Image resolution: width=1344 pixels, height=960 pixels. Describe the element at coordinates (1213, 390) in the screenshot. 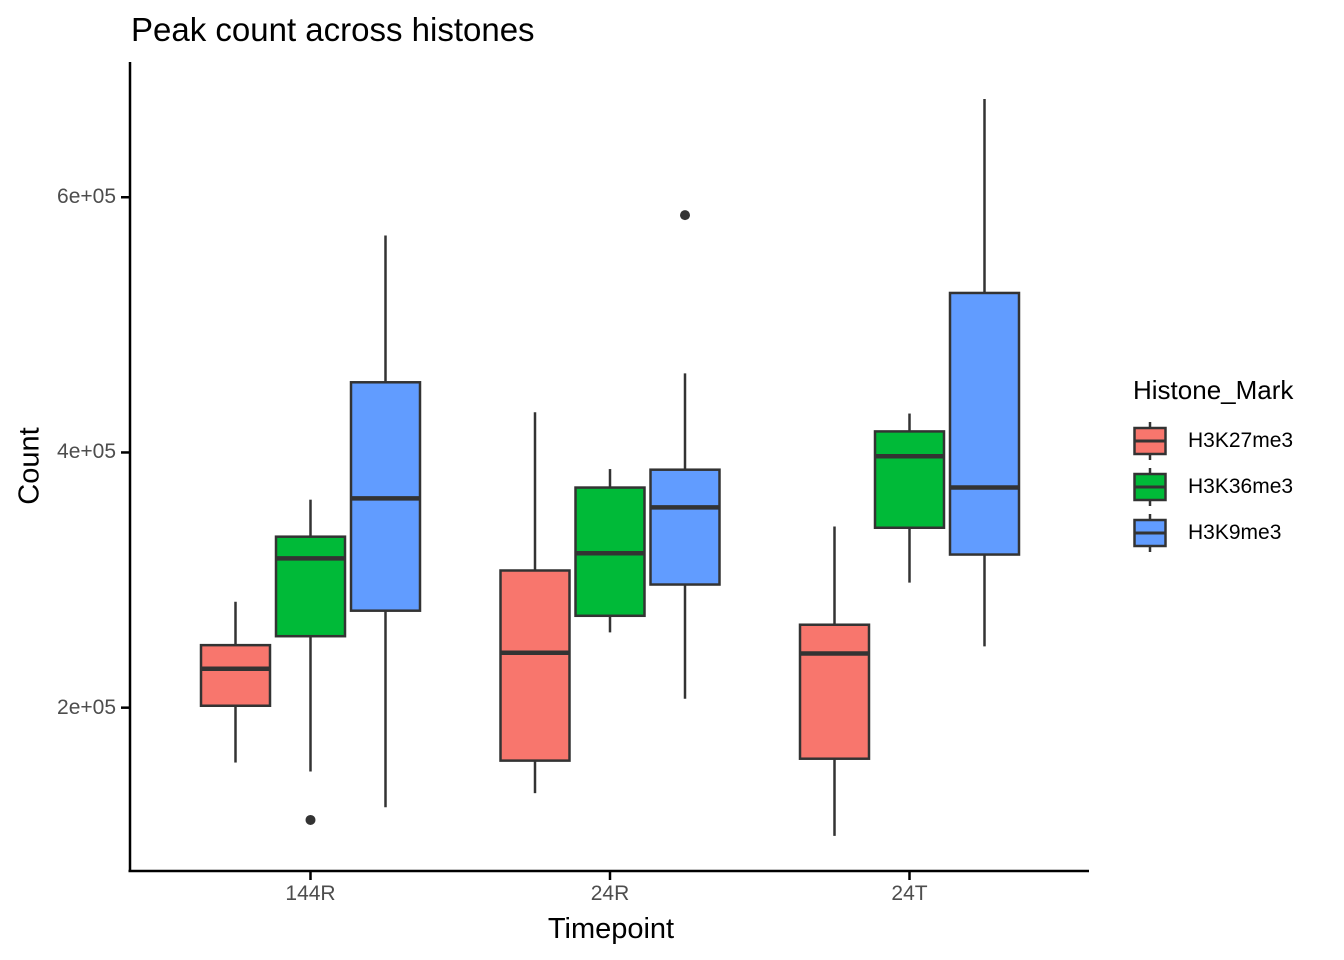

I see `legend-title: Histone_Mark` at that location.